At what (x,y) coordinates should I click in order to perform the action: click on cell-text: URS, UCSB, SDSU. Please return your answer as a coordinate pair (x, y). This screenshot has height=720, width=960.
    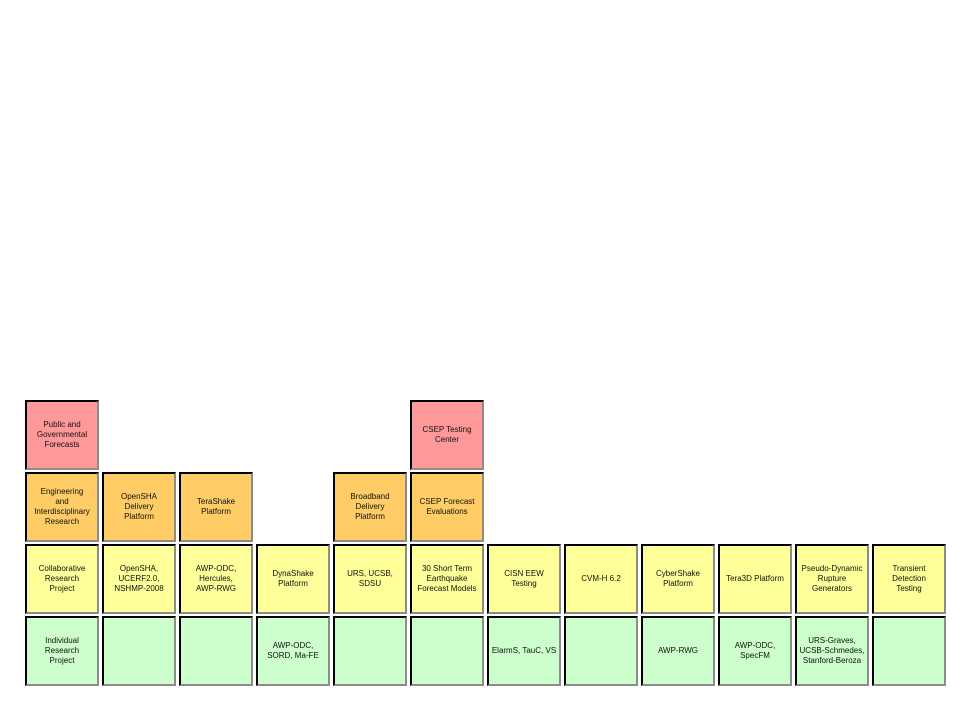
    Looking at the image, I should click on (370, 578).